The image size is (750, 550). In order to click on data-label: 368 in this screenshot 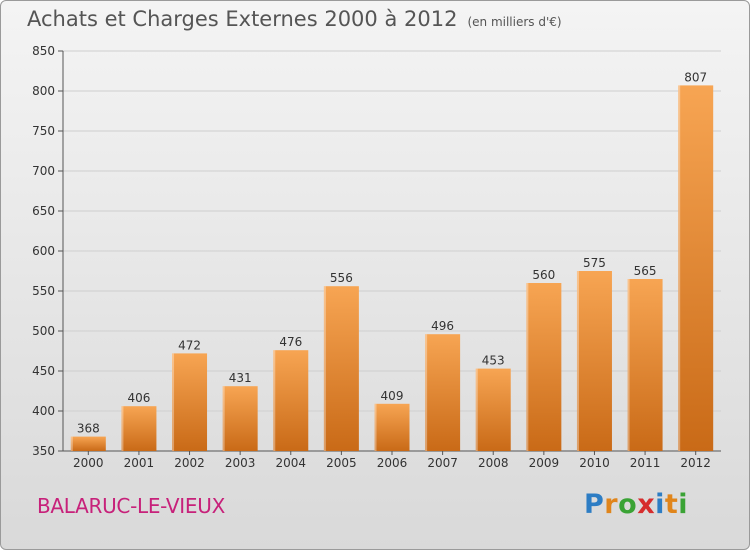, I will do `click(88, 429)`.